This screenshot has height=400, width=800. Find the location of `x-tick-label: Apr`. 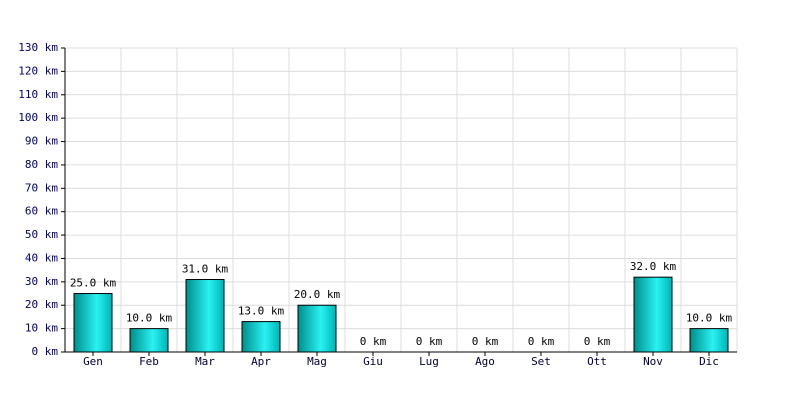

x-tick-label: Apr is located at coordinates (261, 361).